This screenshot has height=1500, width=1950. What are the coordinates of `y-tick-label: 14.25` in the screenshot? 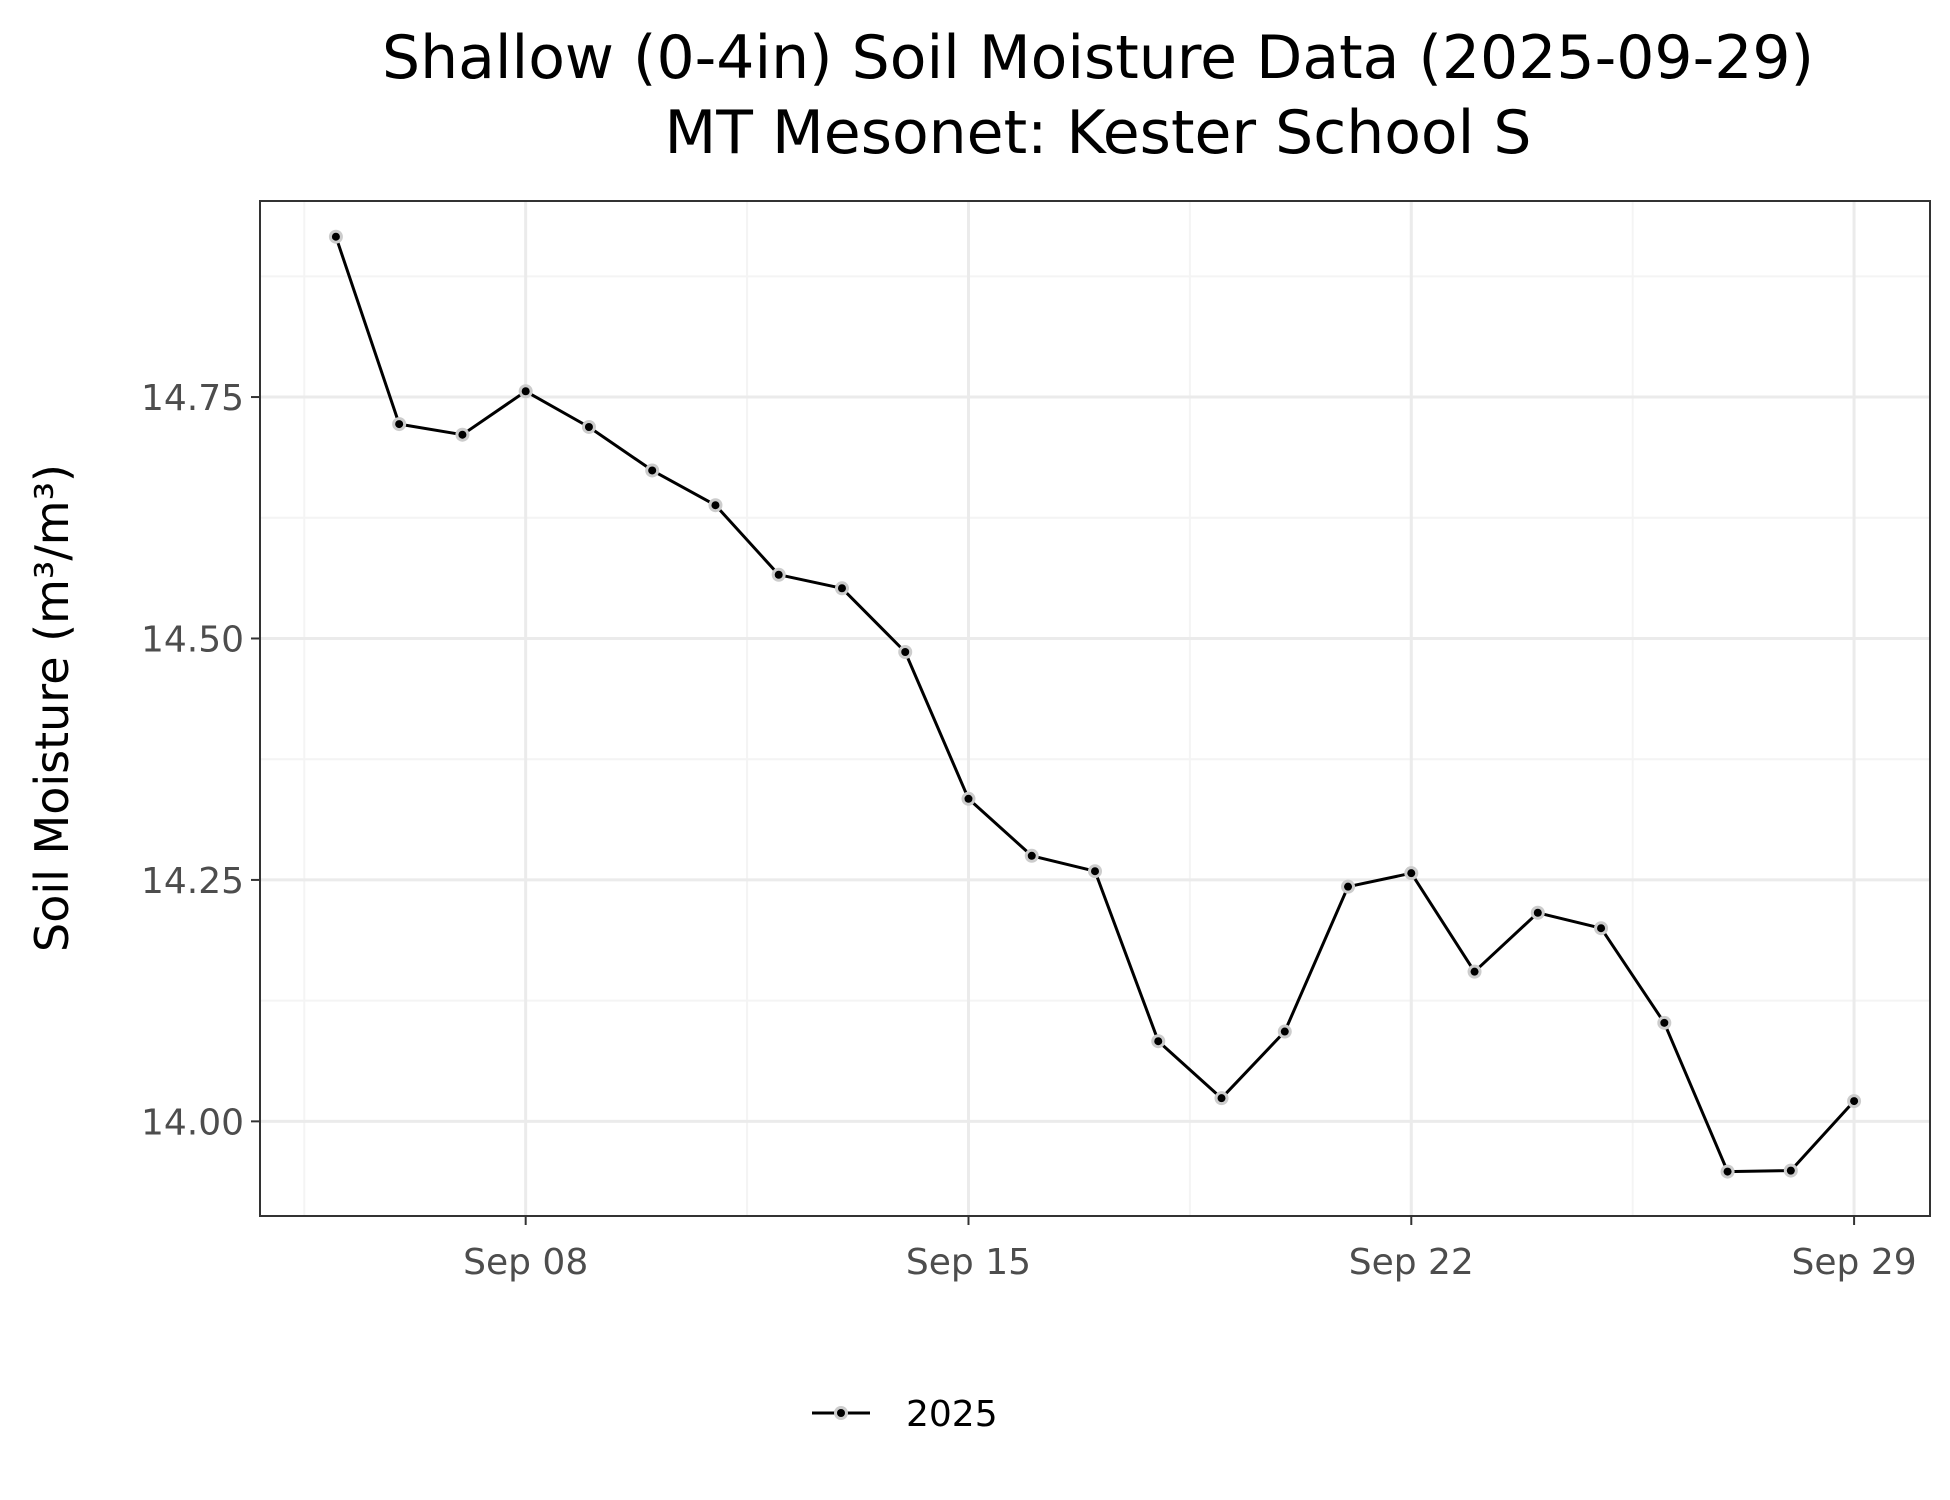 It's located at (192, 881).